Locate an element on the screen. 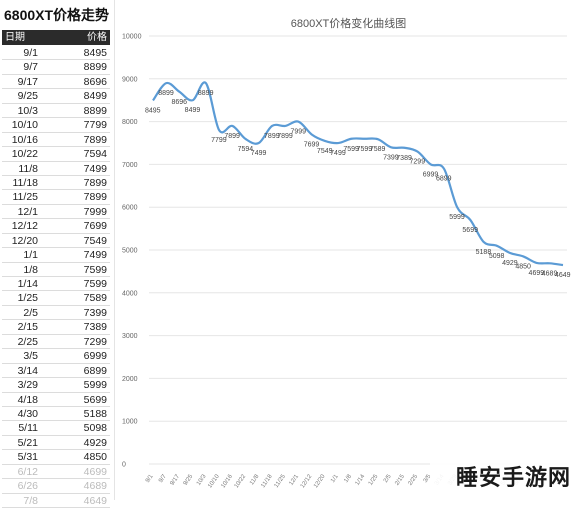 This screenshot has height=508, width=582. table-row: 1/1 7499 is located at coordinates (56, 255).